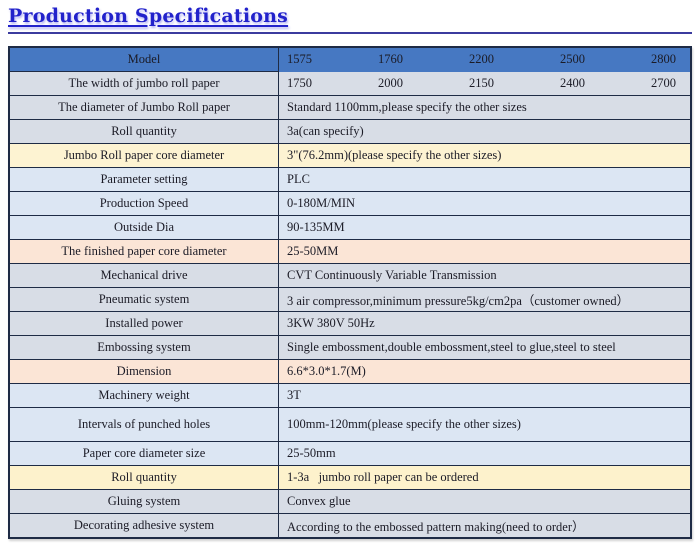 The width and height of the screenshot is (700, 550). Describe the element at coordinates (572, 59) in the screenshot. I see `model-value-4: 2500` at that location.